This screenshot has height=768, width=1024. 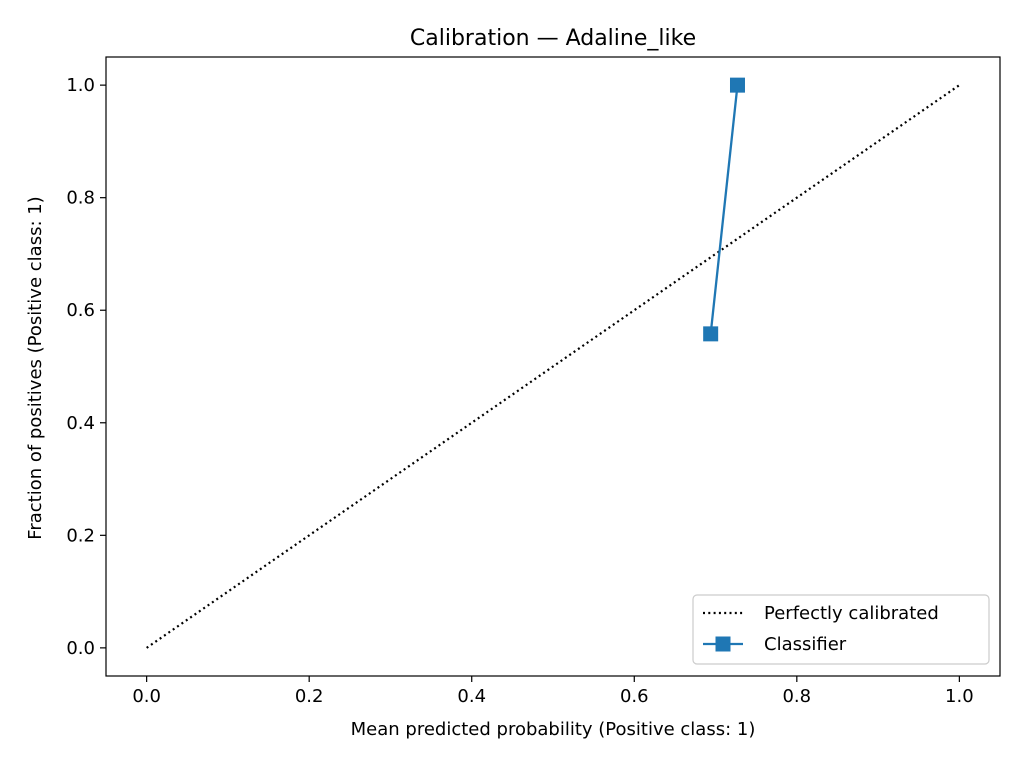 What do you see at coordinates (80, 198) in the screenshot?
I see `y-tick-label: 0.8` at bounding box center [80, 198].